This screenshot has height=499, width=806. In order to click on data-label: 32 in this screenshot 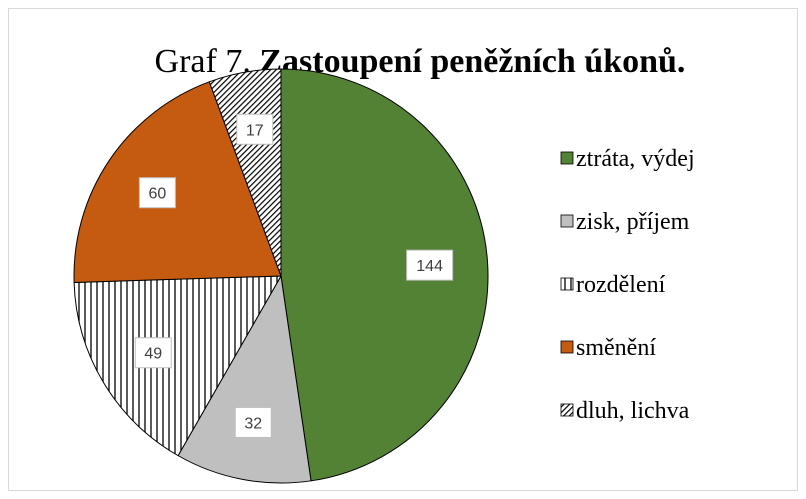, I will do `click(253, 423)`.